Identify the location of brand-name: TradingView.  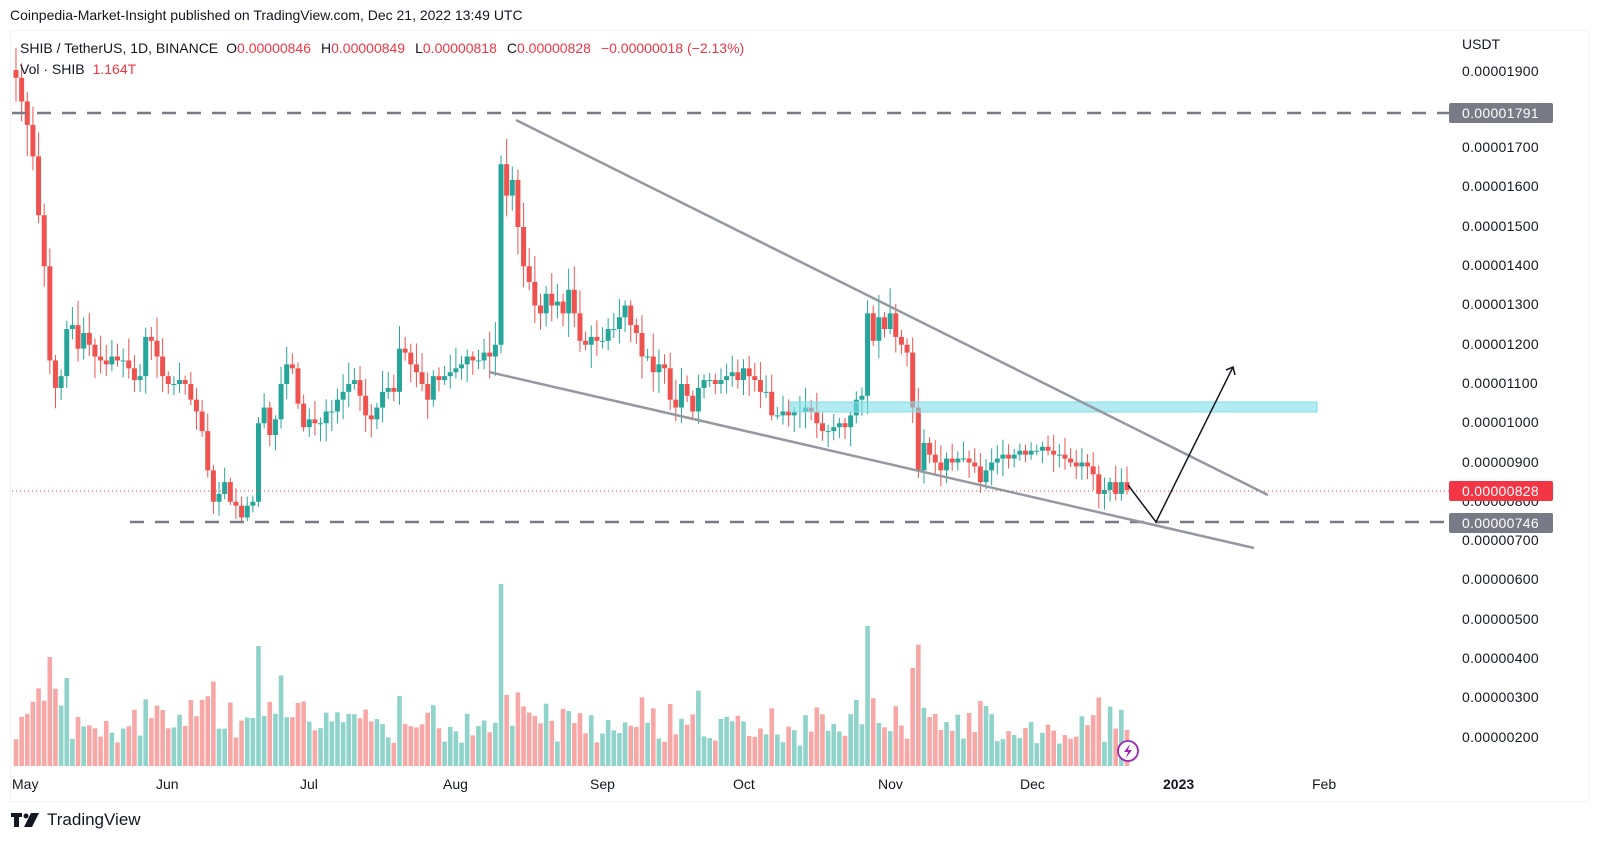
(94, 819).